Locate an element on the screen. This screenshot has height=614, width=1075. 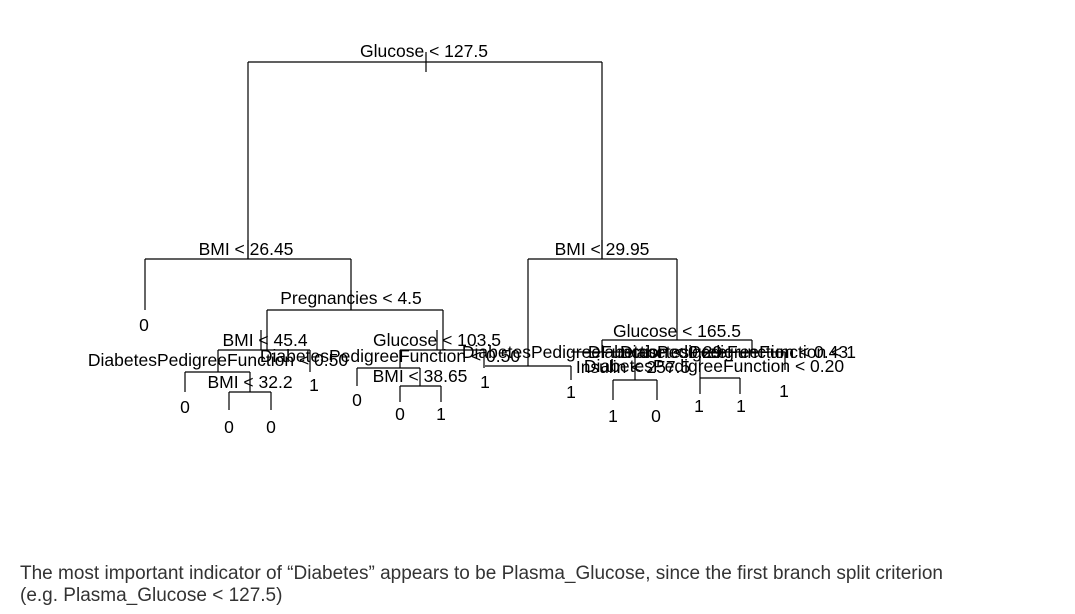
split-label-insulin: Insulin < 257.5 is located at coordinates (633, 367).